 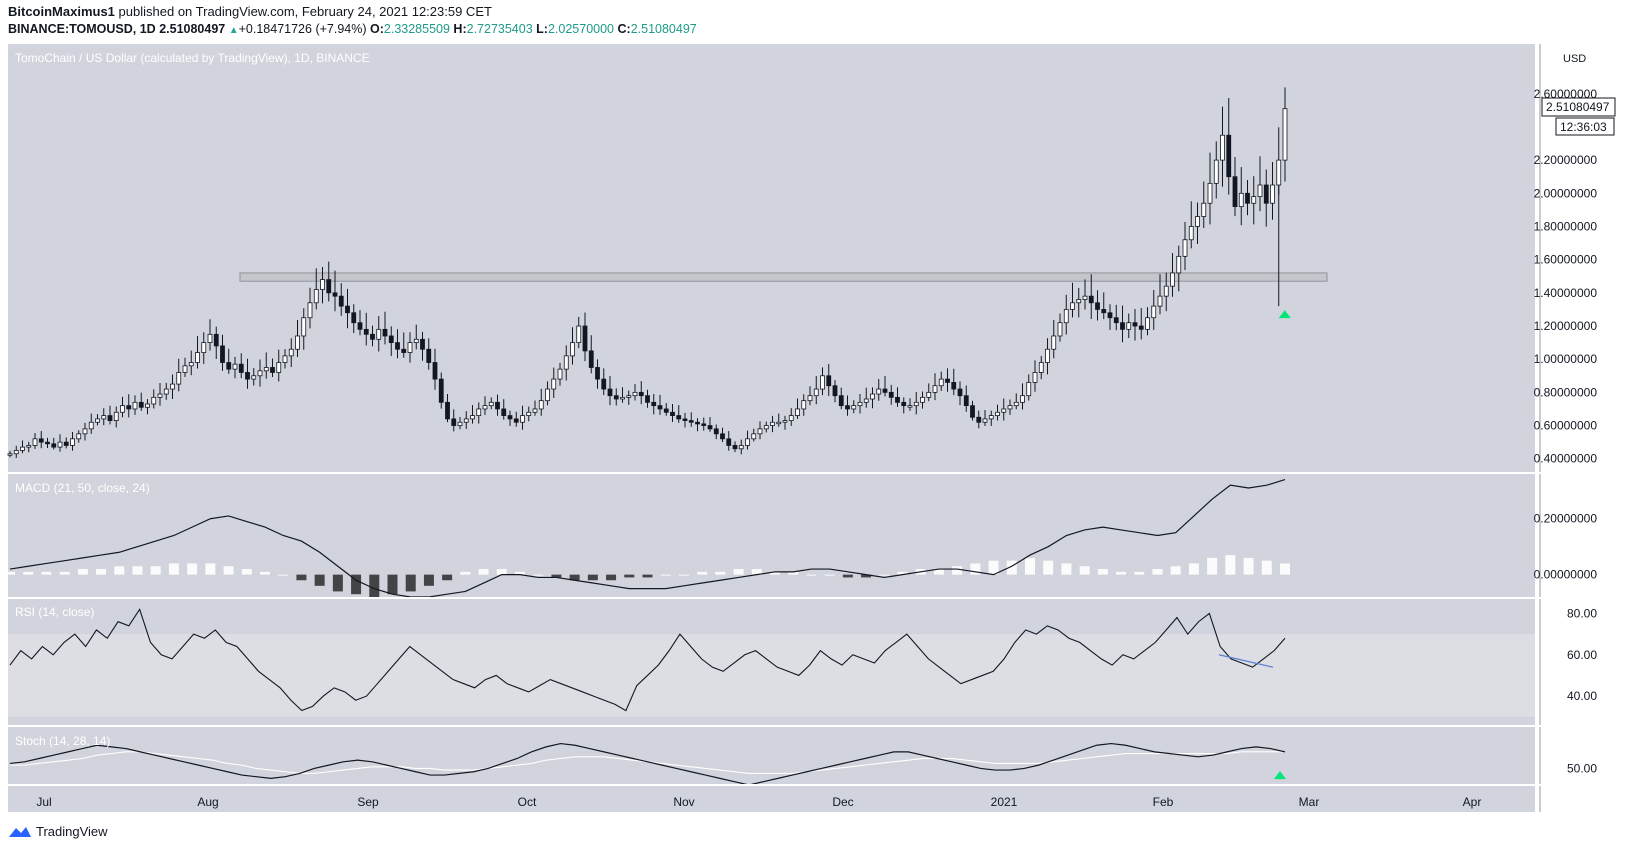 What do you see at coordinates (1578, 107) in the screenshot?
I see `last-price-box` at bounding box center [1578, 107].